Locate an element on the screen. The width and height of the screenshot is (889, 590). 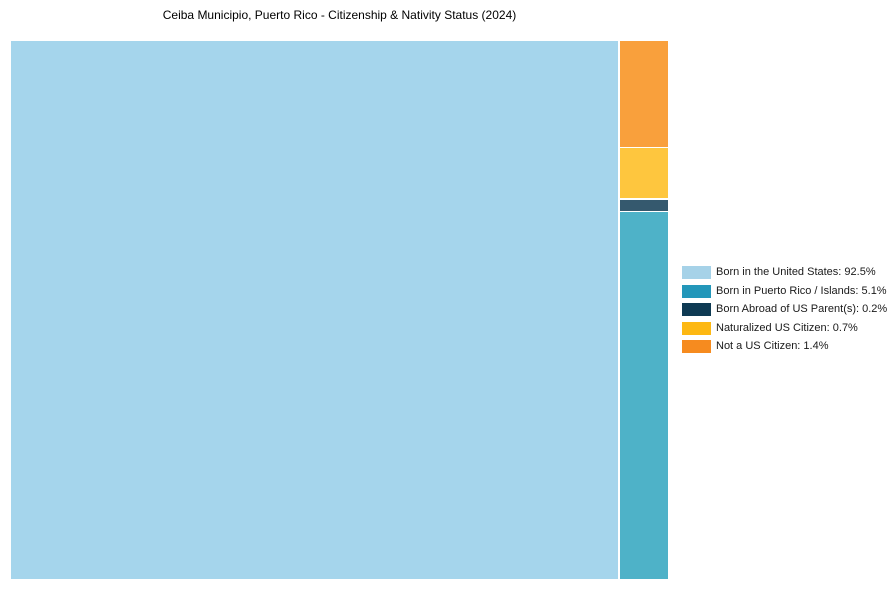
legend-item-born-in-puerto-rico: Born in Puerto Rico / Islands: 5.1% is located at coordinates (784, 291).